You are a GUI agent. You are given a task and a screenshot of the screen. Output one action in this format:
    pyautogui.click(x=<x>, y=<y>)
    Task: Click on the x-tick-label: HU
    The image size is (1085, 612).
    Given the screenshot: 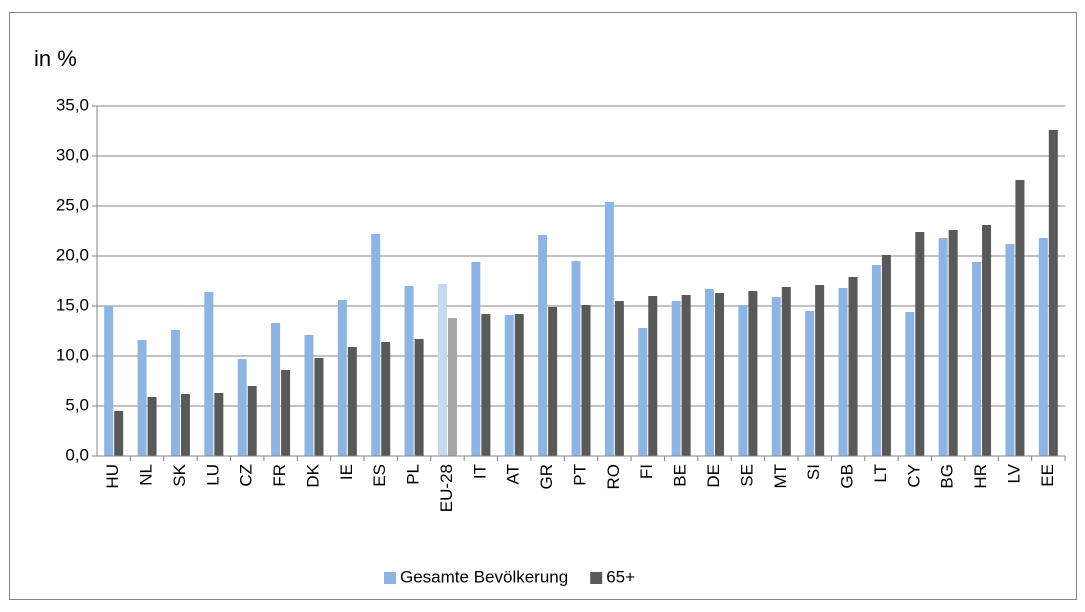 What is the action you would take?
    pyautogui.click(x=112, y=476)
    